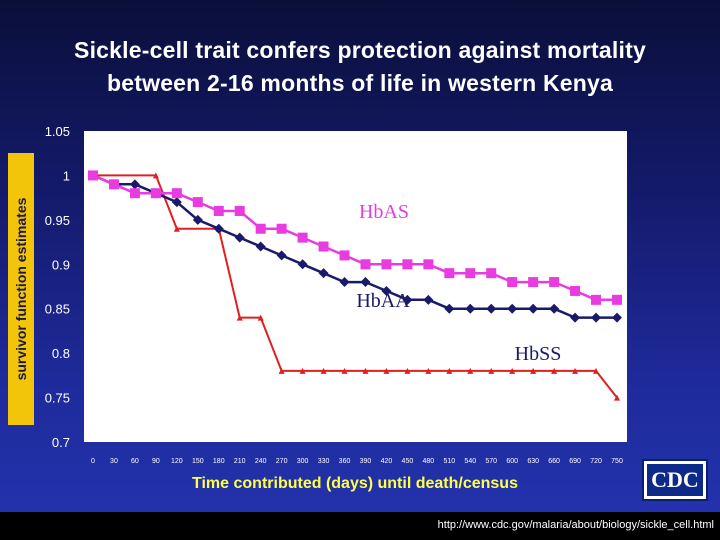  I want to click on series-label-hbss: HbSS, so click(538, 354).